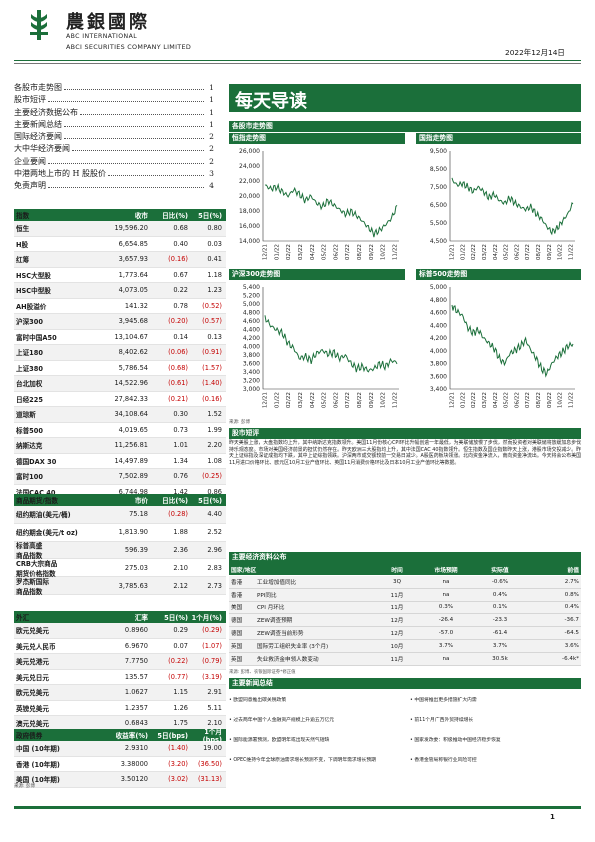  I want to click on table-row: 台北加权 14,522.96 (0.61) (1.40), so click(120, 384).